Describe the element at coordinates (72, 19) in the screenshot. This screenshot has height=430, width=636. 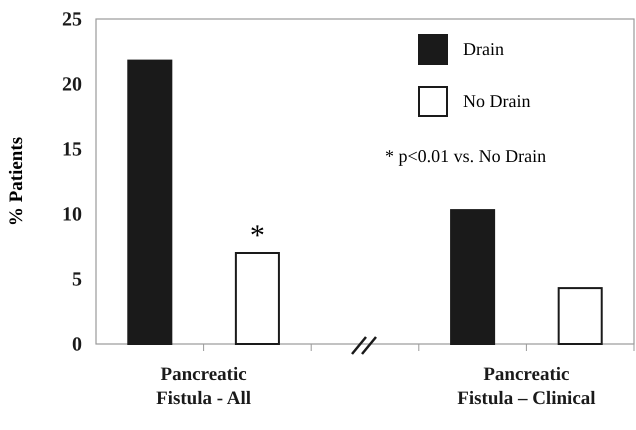
I see `y-tick-label: 25` at that location.